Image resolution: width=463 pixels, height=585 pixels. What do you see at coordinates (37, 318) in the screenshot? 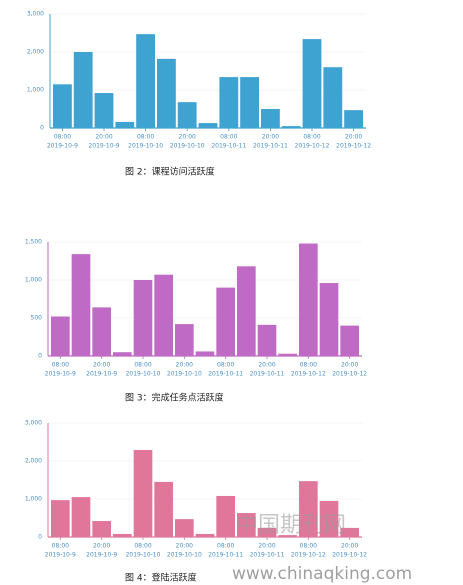
I see `y-tick-label: 500` at bounding box center [37, 318].